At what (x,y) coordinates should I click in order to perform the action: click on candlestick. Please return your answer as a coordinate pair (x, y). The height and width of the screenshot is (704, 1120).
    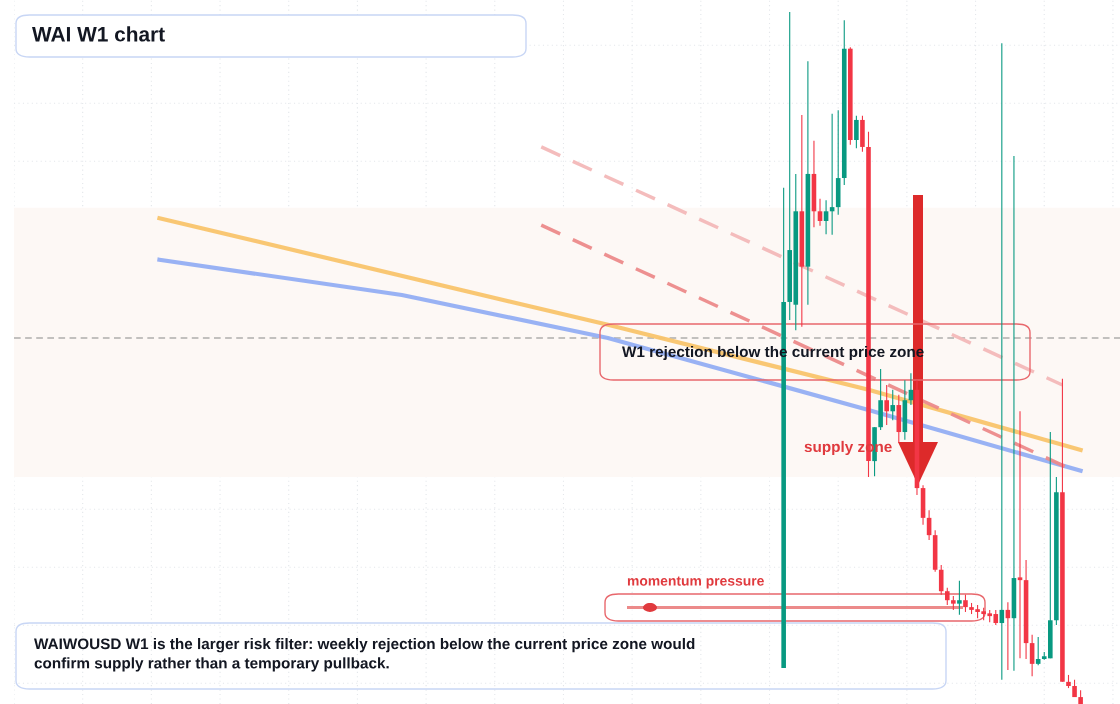
    Looking at the image, I should click on (1020, 535).